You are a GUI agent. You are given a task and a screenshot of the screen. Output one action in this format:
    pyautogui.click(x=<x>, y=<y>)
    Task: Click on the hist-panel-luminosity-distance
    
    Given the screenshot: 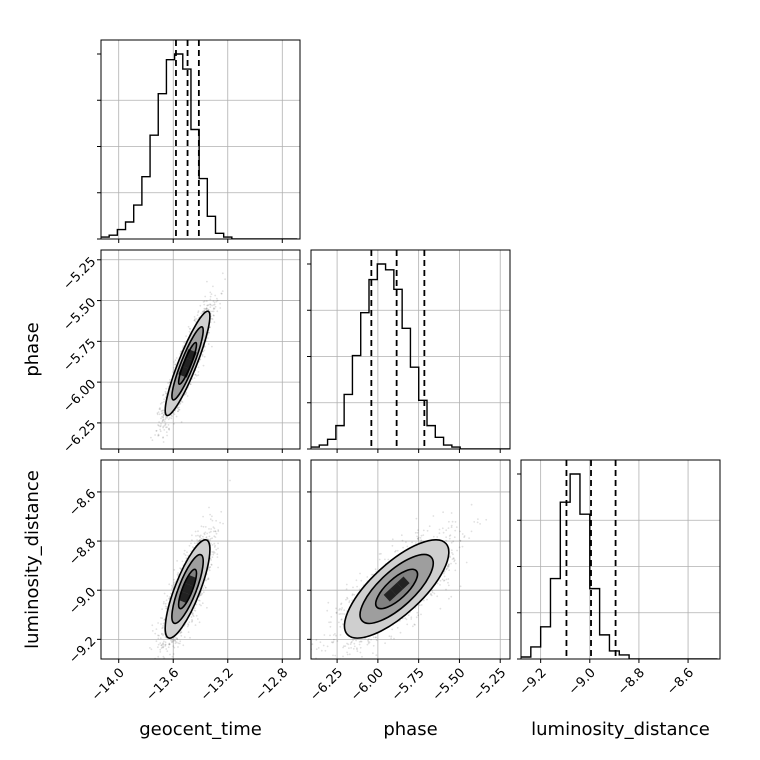 What is the action you would take?
    pyautogui.click(x=619, y=561)
    